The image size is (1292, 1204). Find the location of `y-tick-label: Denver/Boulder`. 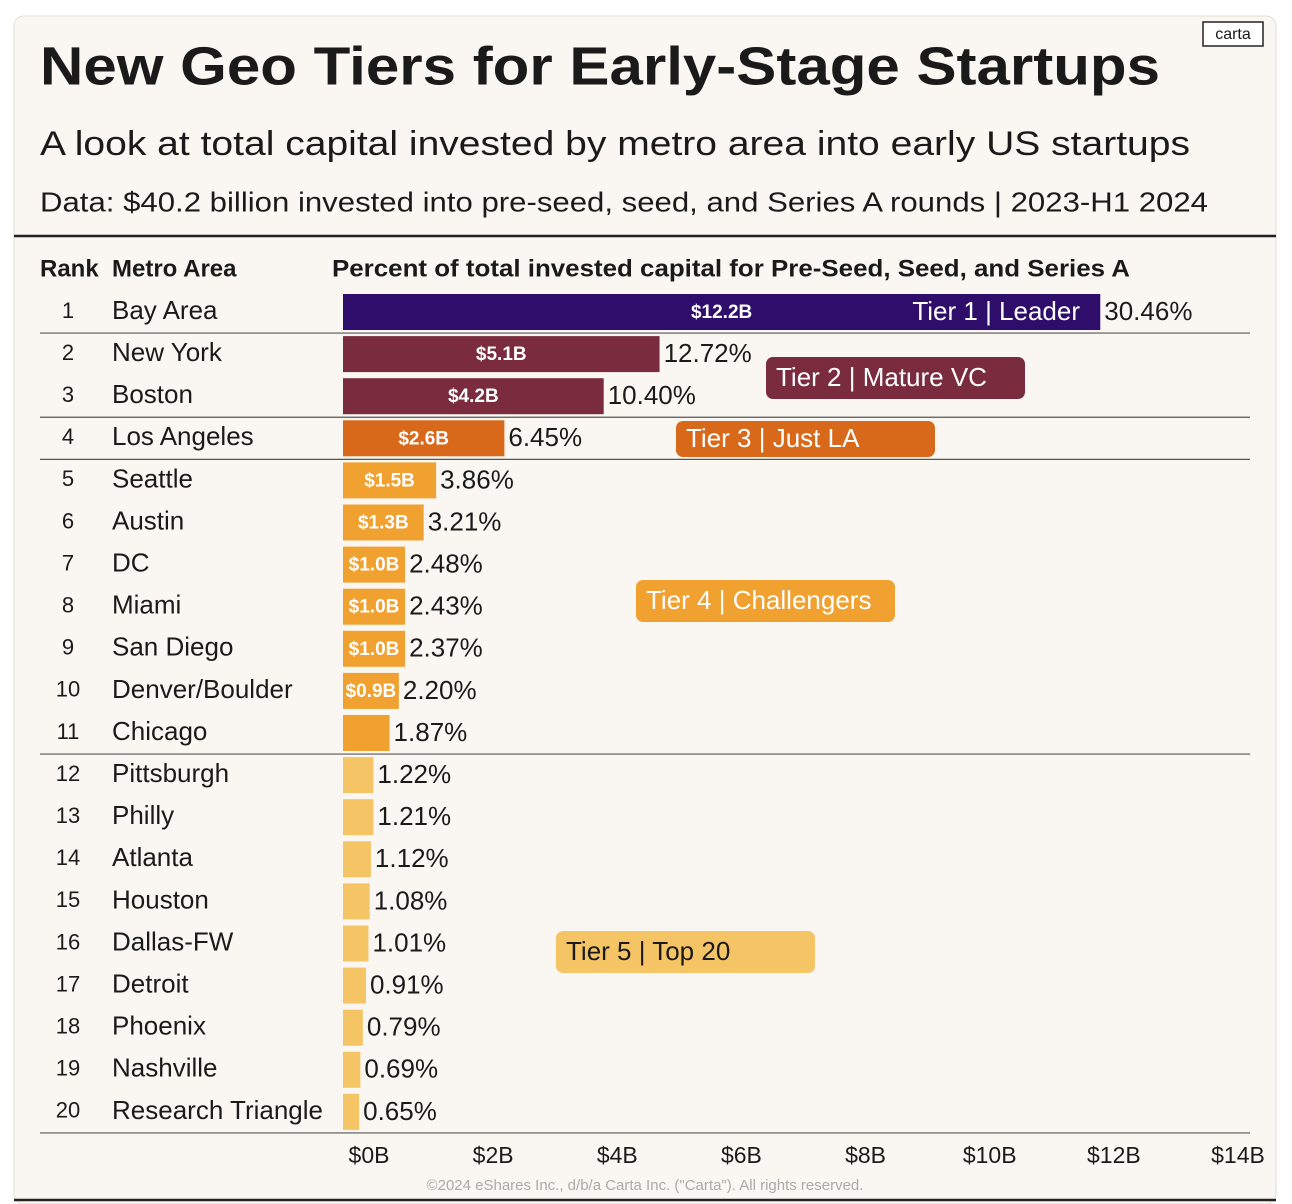

y-tick-label: Denver/Boulder is located at coordinates (202, 689).